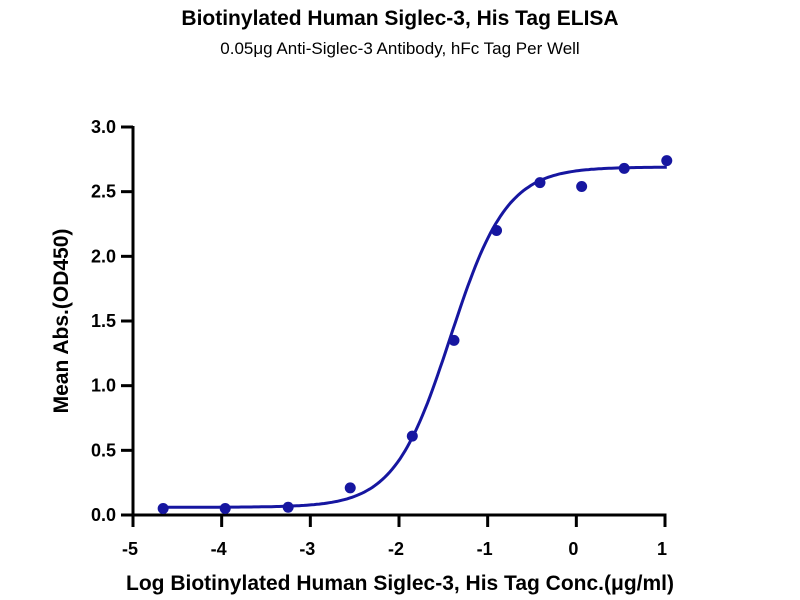 This screenshot has height=600, width=800. Describe the element at coordinates (103, 256) in the screenshot. I see `y-tick-label: 2.0` at that location.